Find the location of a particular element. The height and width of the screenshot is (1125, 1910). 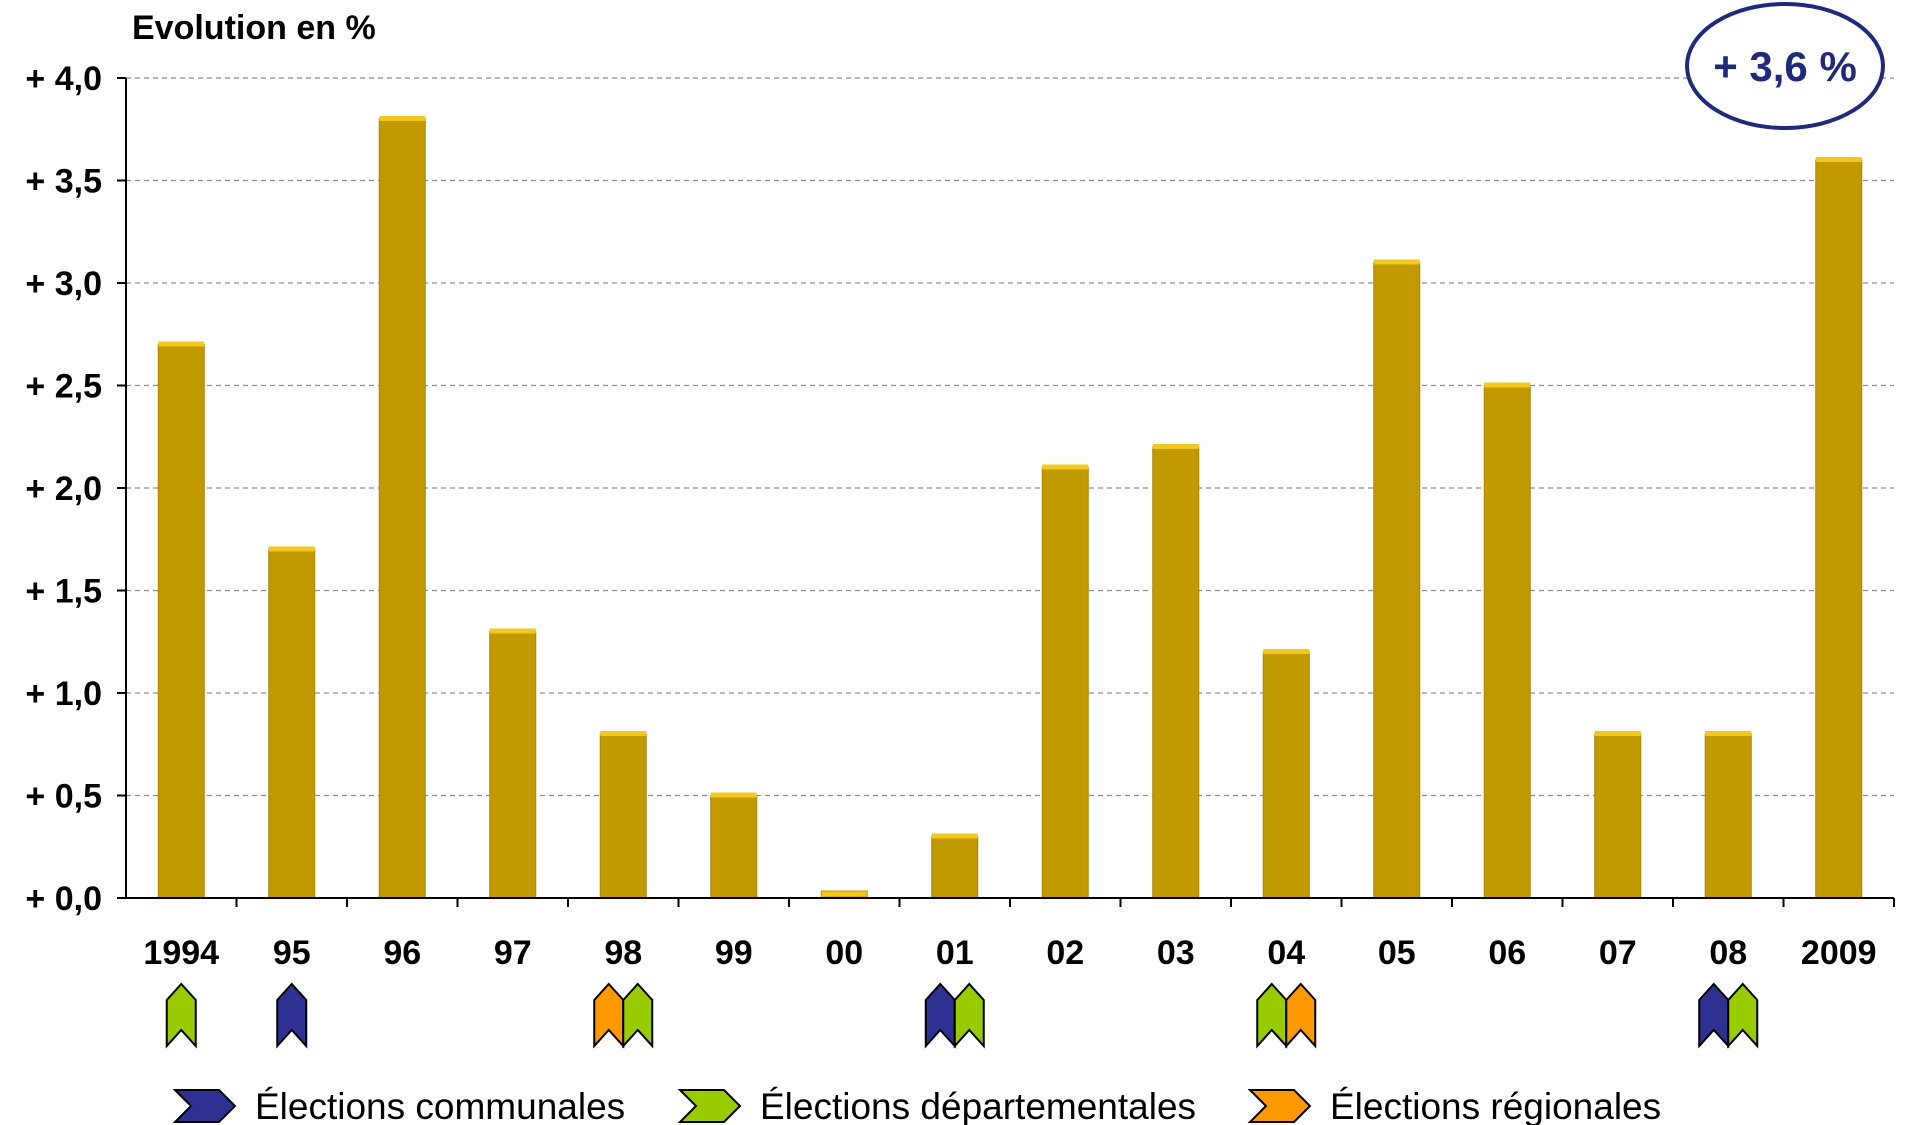

x-tick-label: 1994 is located at coordinates (181, 953).